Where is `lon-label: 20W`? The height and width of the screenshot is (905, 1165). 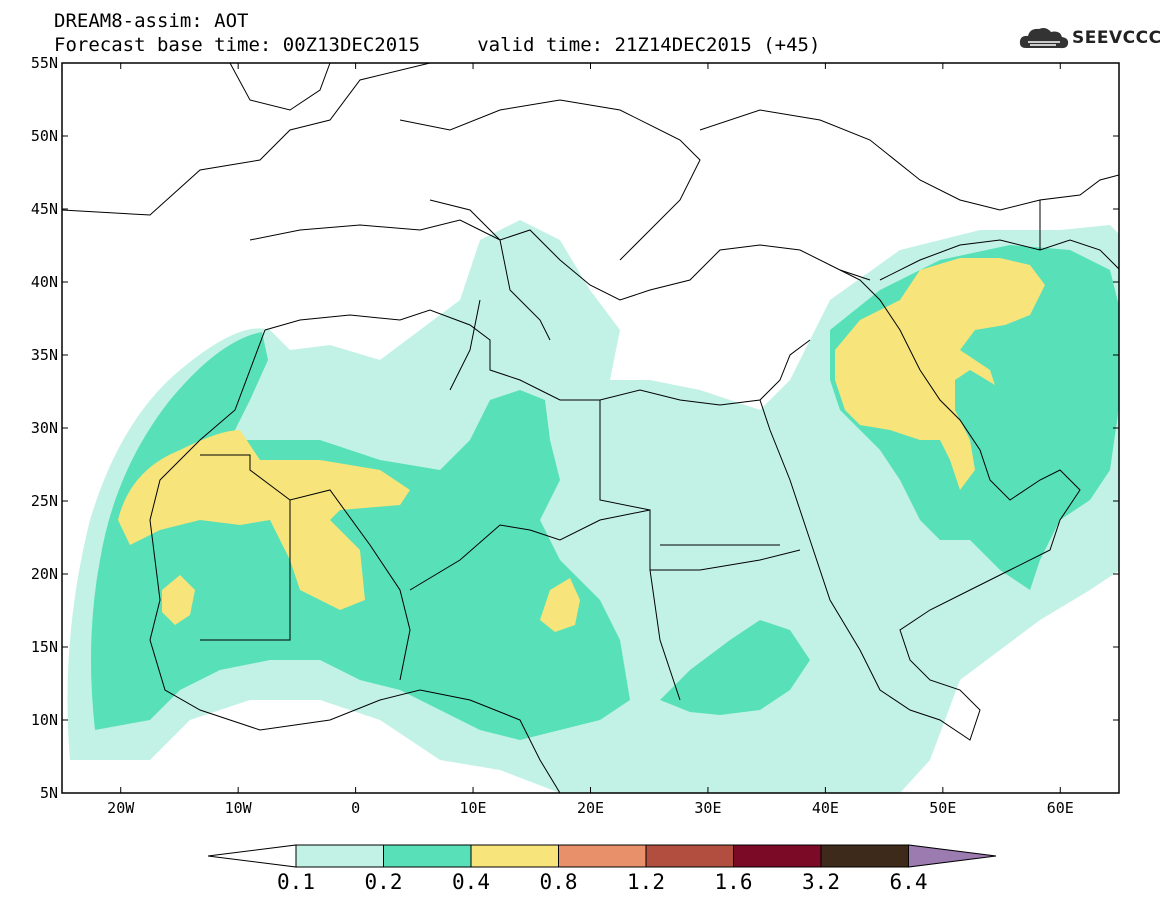 lon-label: 20W is located at coordinates (121, 808).